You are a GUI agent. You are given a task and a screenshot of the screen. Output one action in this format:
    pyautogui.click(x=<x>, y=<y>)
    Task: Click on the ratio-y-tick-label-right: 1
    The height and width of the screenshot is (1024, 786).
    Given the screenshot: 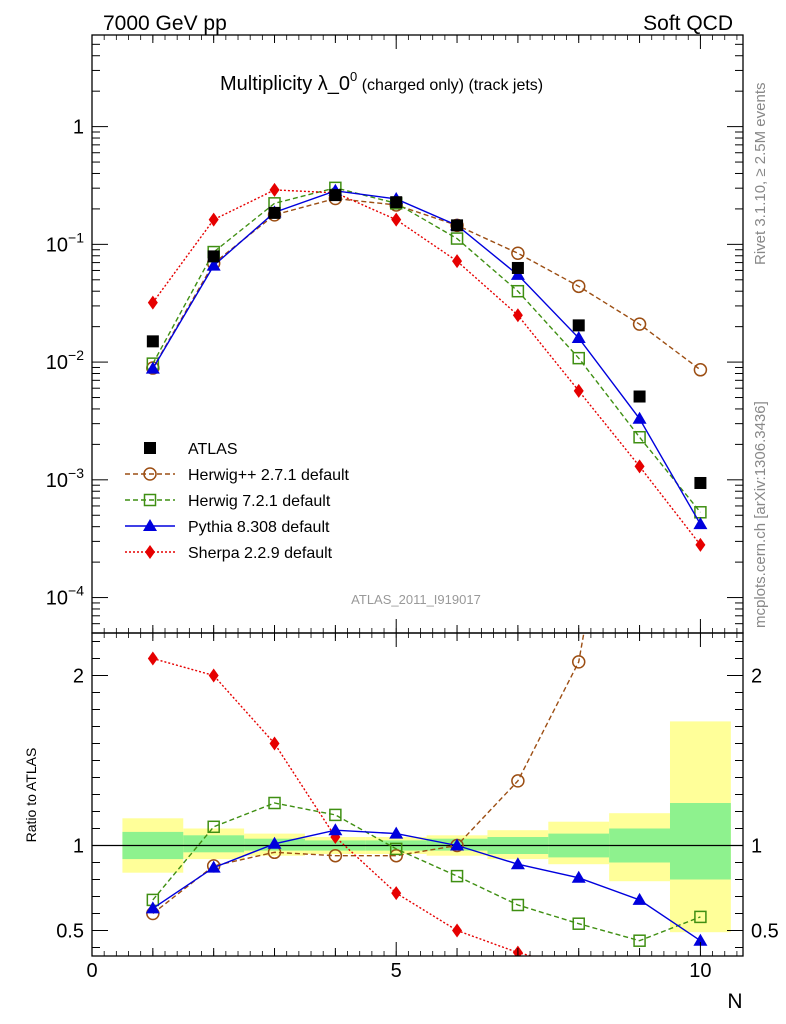 What is the action you would take?
    pyautogui.click(x=756, y=847)
    